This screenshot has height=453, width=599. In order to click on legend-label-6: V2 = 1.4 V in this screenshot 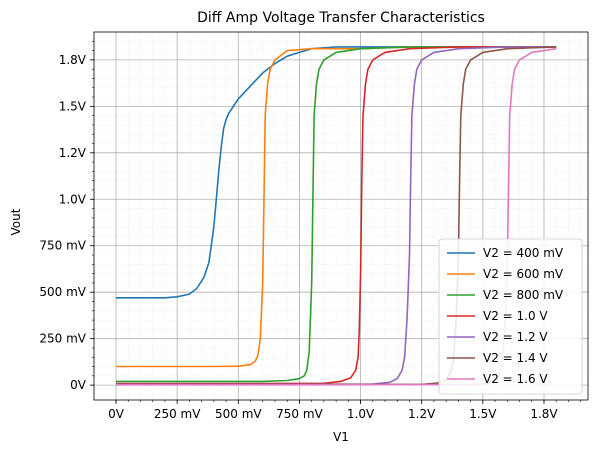, I will do `click(515, 358)`.